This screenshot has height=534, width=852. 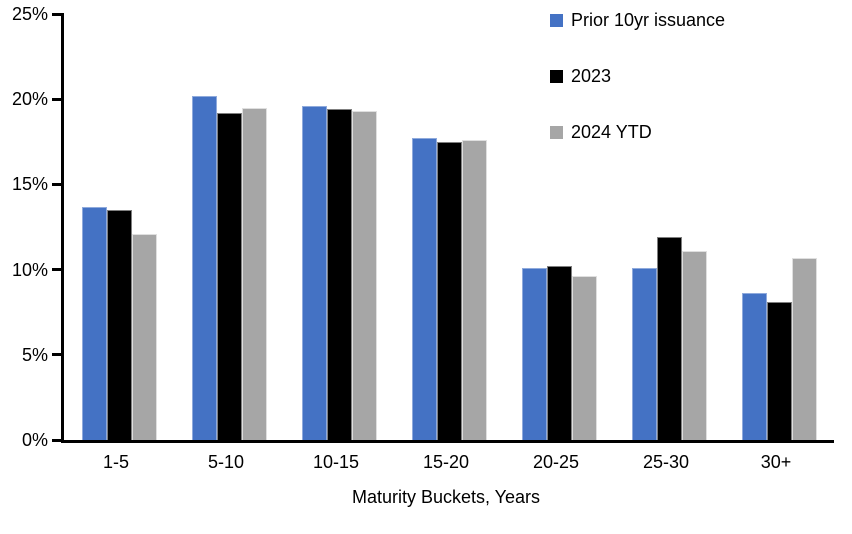 What do you see at coordinates (446, 497) in the screenshot?
I see `x-axis-title: Maturity Buckets, Years` at bounding box center [446, 497].